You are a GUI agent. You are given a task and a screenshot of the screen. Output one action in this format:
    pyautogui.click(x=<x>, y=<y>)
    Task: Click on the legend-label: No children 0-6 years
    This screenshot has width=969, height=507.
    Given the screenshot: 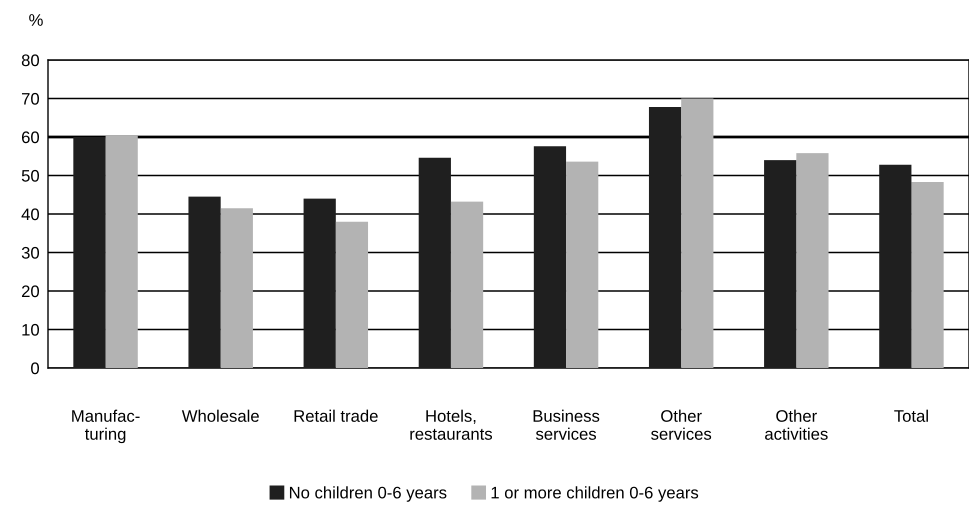 What is the action you would take?
    pyautogui.click(x=368, y=494)
    